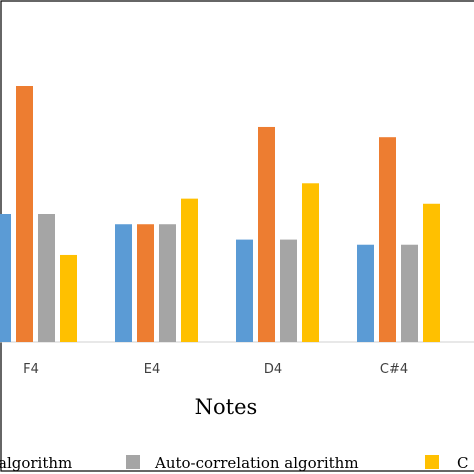 The height and width of the screenshot is (474, 474). I want to click on legend: algorithm Auto-correlation algorithm C, so click(234, 463).